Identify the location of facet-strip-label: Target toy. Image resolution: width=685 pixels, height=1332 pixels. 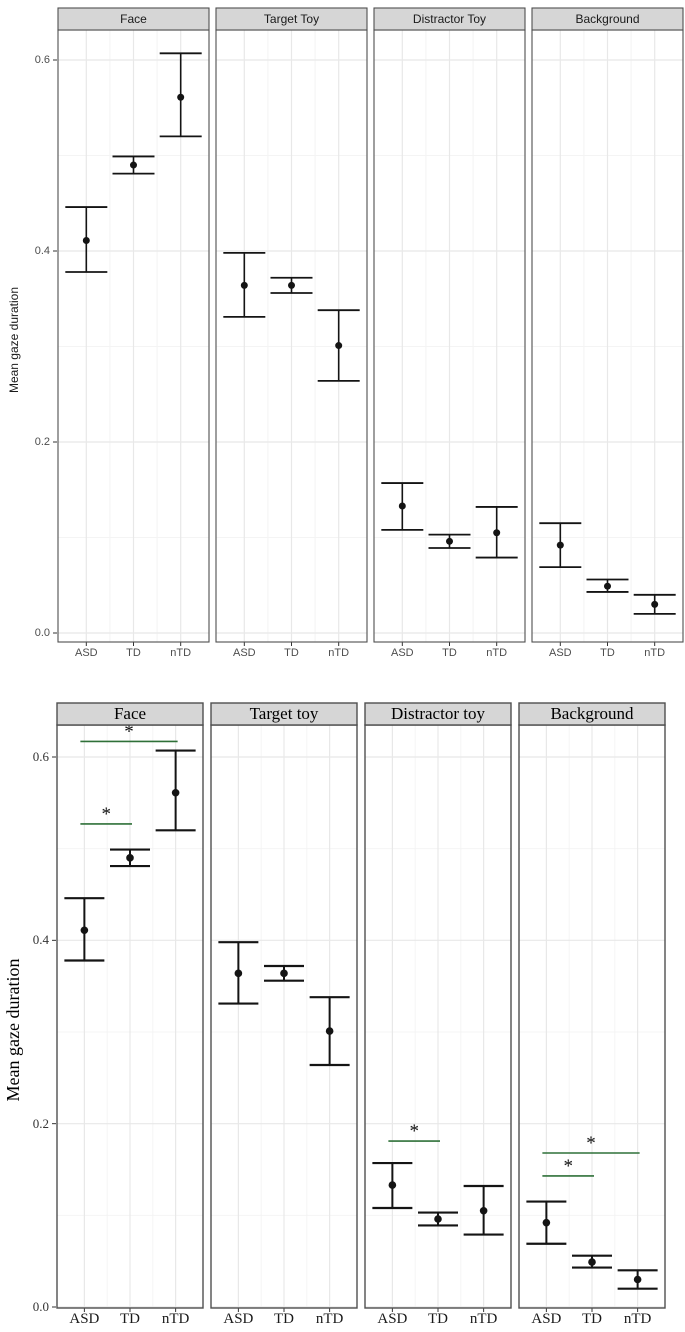
(284, 713).